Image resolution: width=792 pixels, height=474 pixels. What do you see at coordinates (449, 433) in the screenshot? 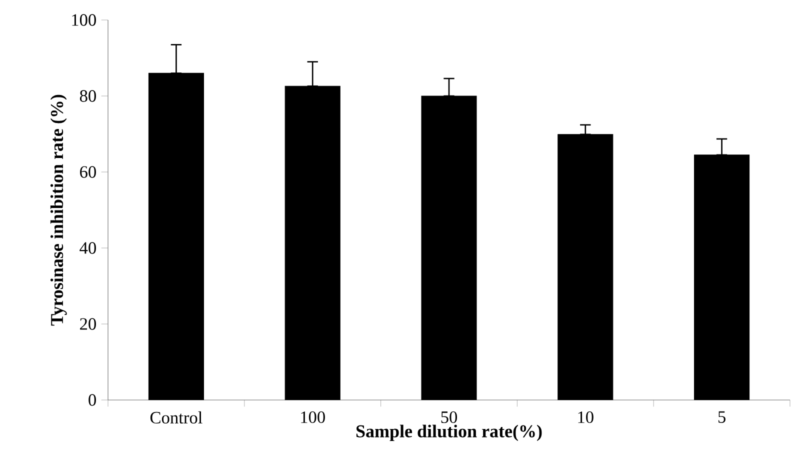
I see `x-axis-title: Sample dilution rate(%)` at bounding box center [449, 433].